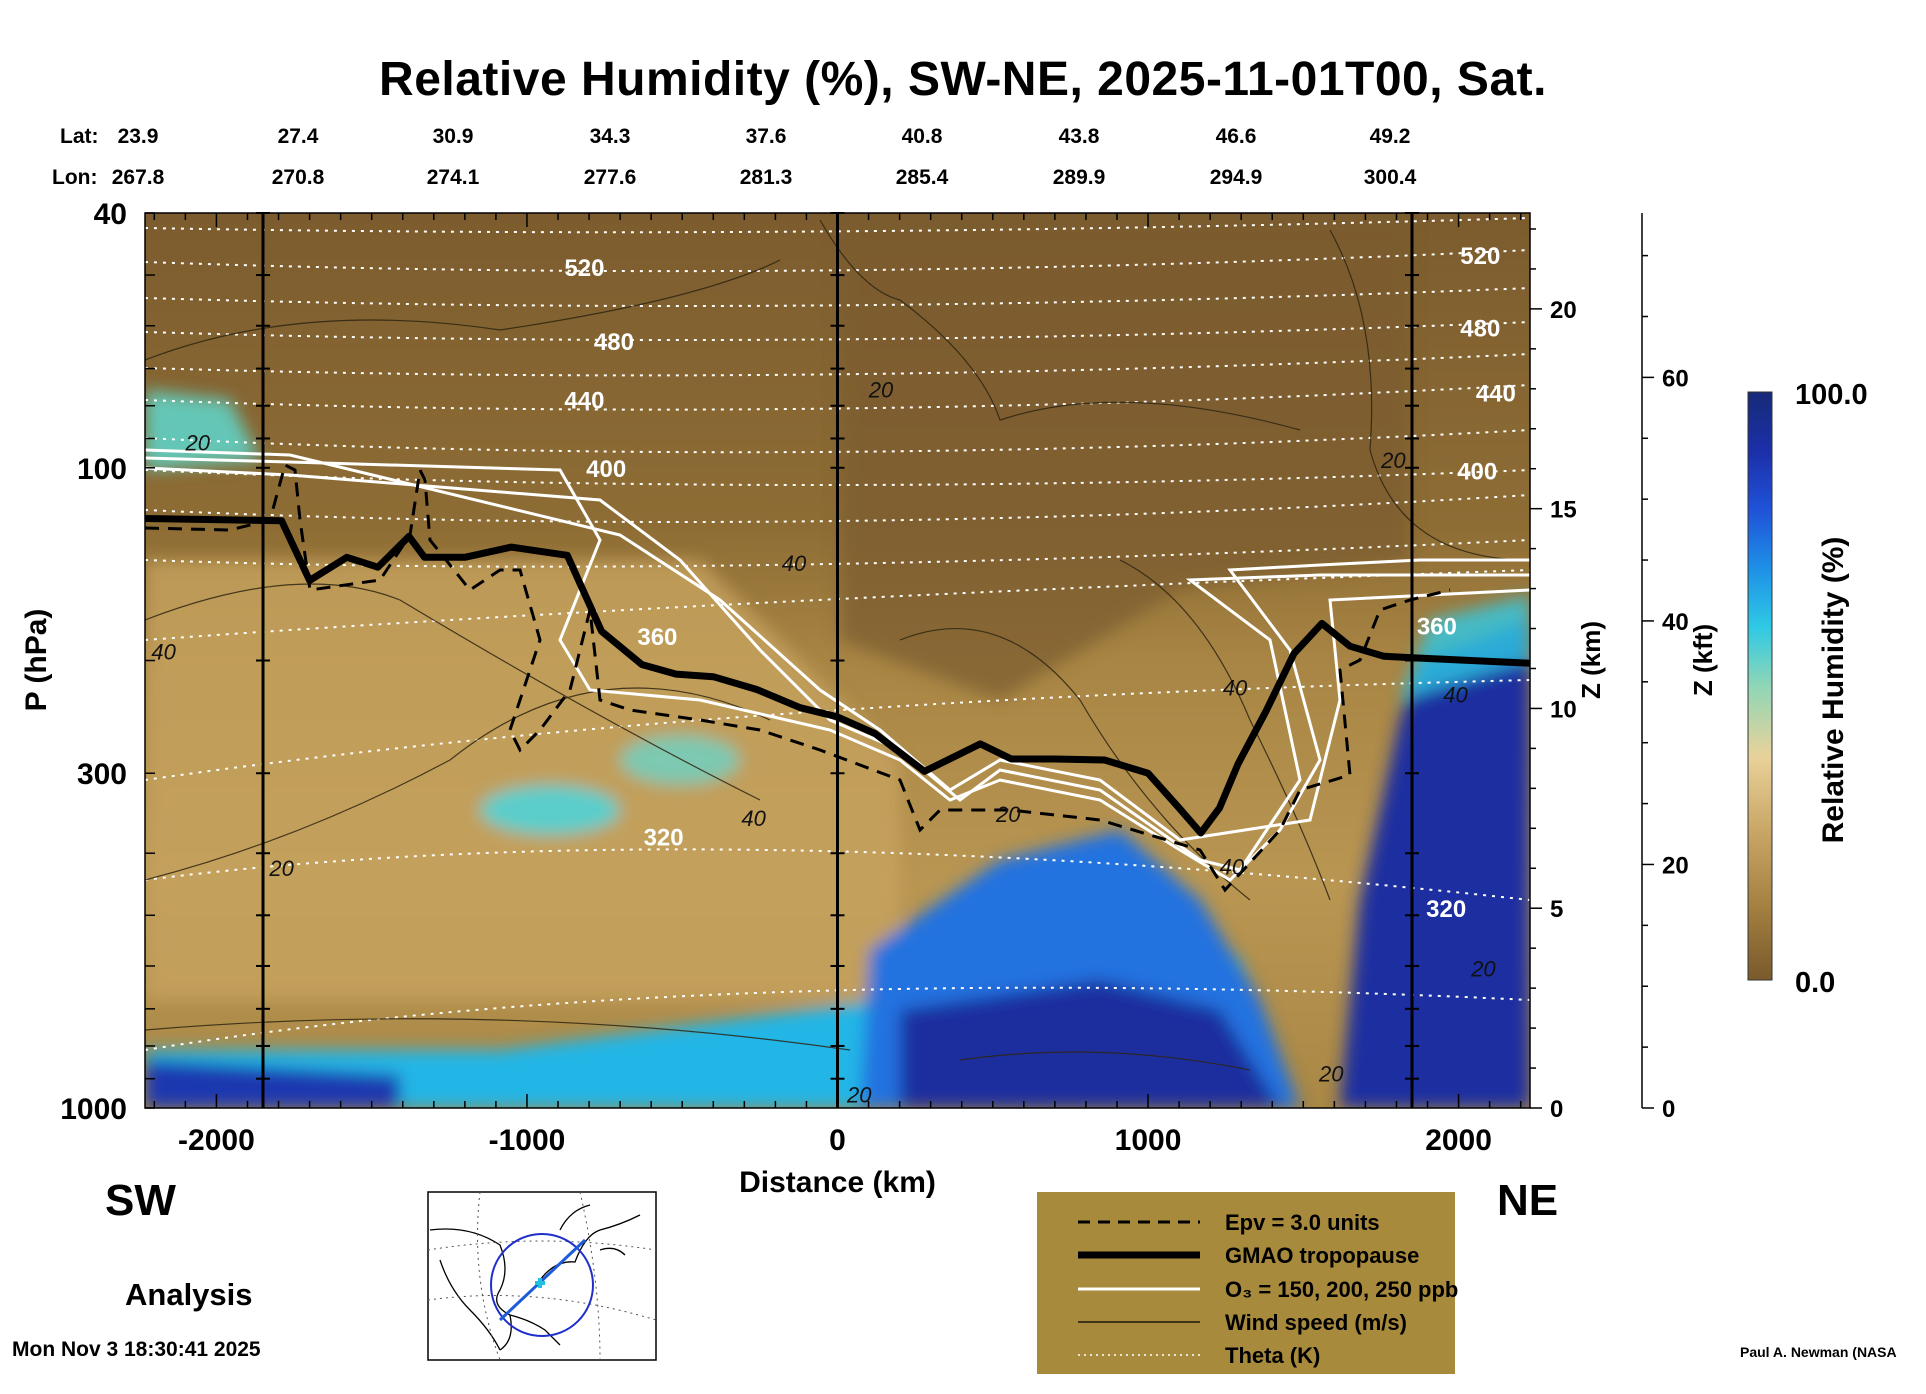  I want to click on lon-value: 267.8, so click(138, 177).